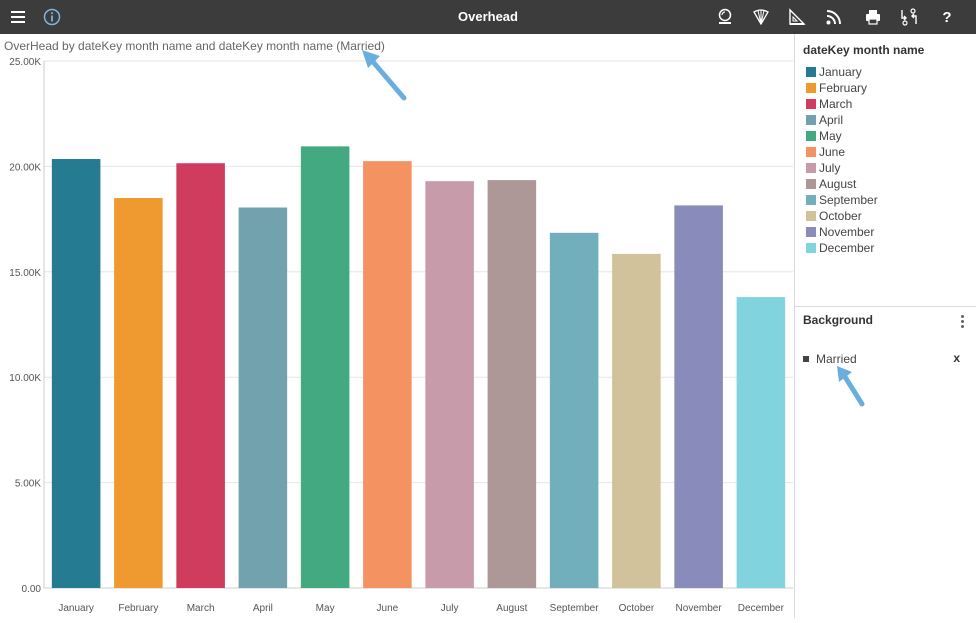 This screenshot has width=976, height=623. I want to click on legend-item: July, so click(842, 168).